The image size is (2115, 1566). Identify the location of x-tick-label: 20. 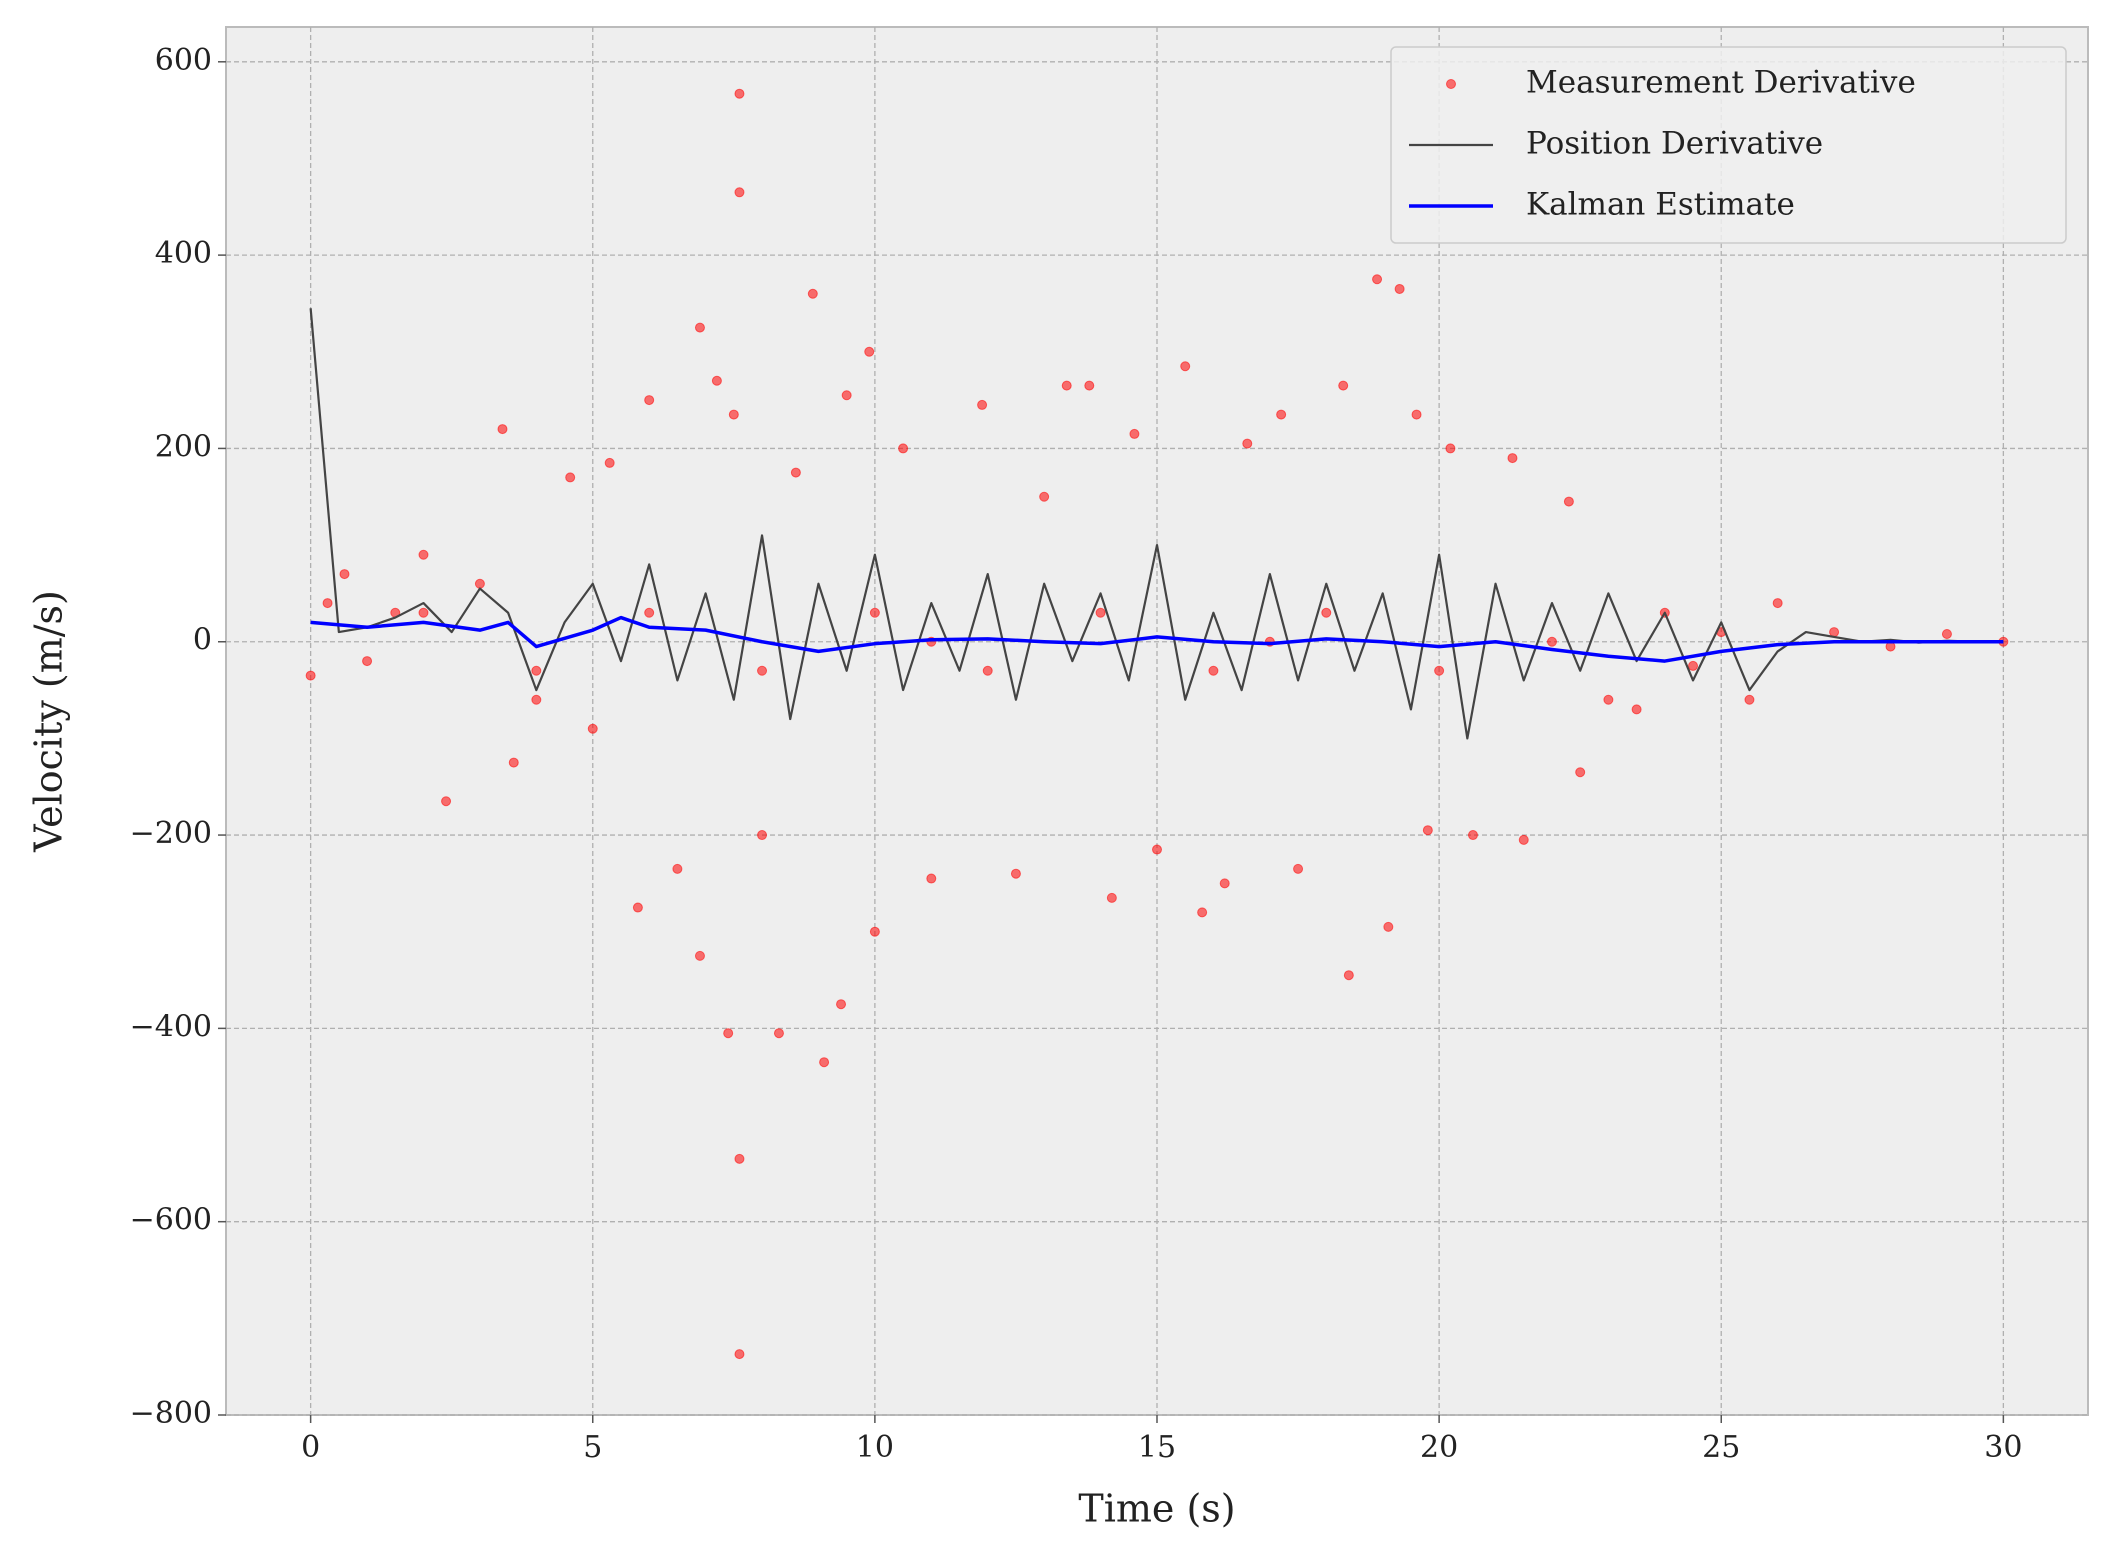
(1439, 1447).